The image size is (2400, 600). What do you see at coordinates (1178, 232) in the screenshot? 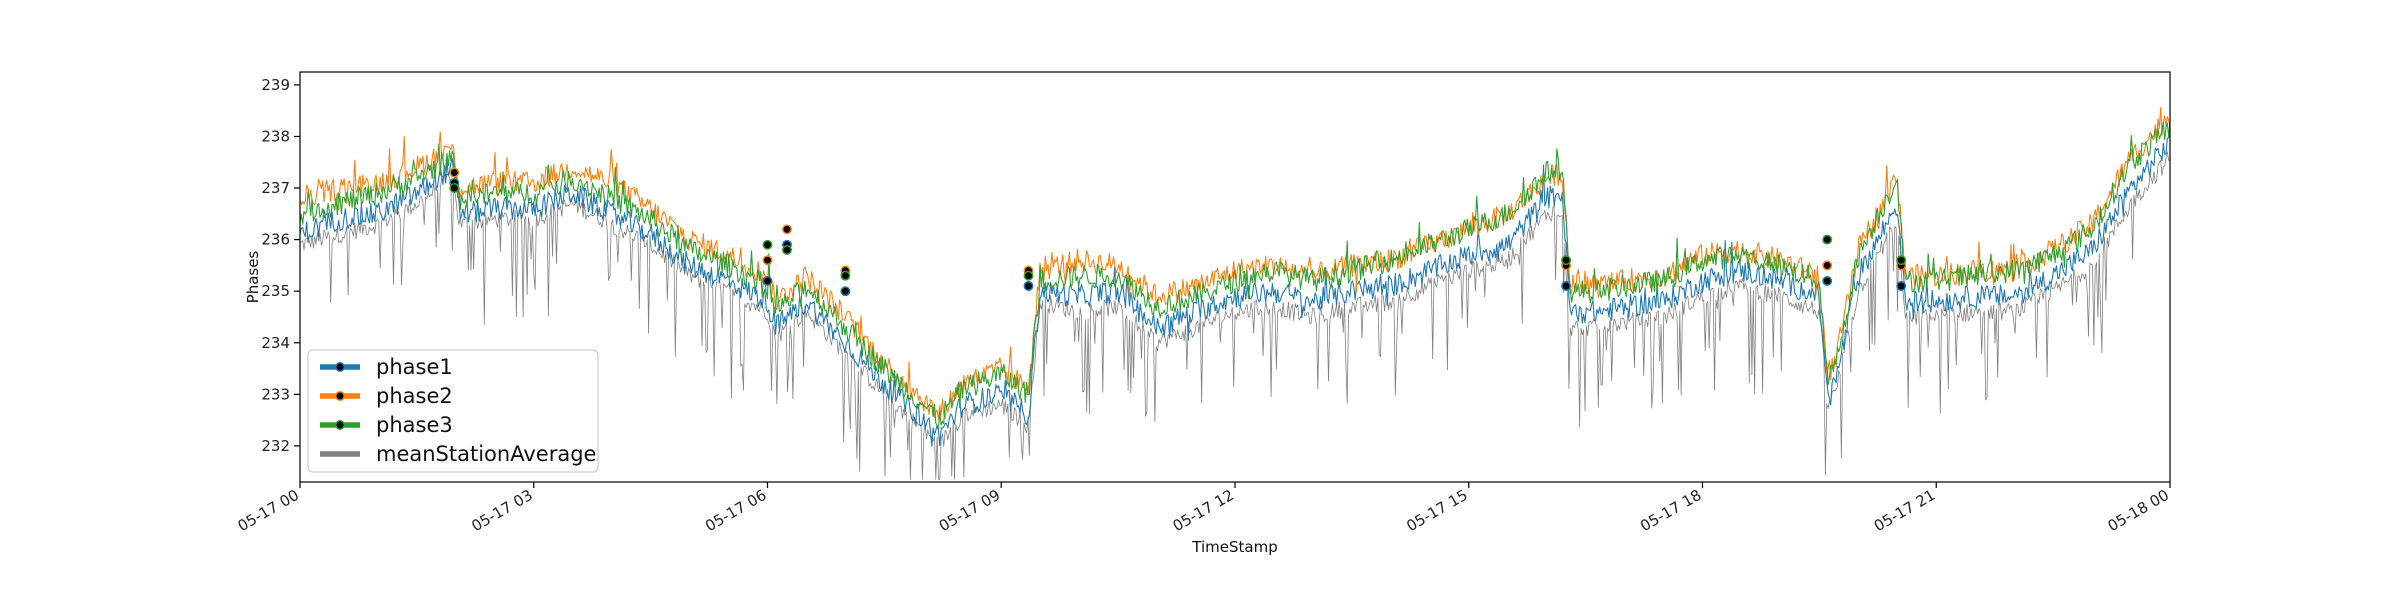
I see `marker-layer` at bounding box center [1178, 232].